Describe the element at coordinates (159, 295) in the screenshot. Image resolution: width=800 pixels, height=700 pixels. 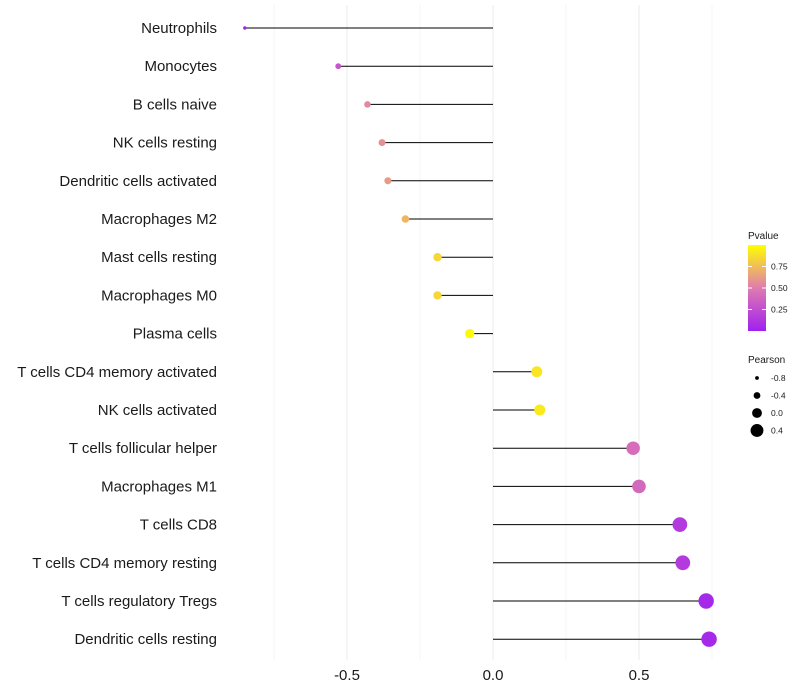
I see `category-label: Macrophages M0` at that location.